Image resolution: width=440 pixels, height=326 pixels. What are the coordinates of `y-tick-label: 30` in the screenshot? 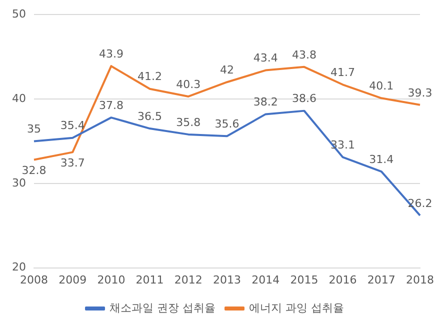 It's located at (19, 183).